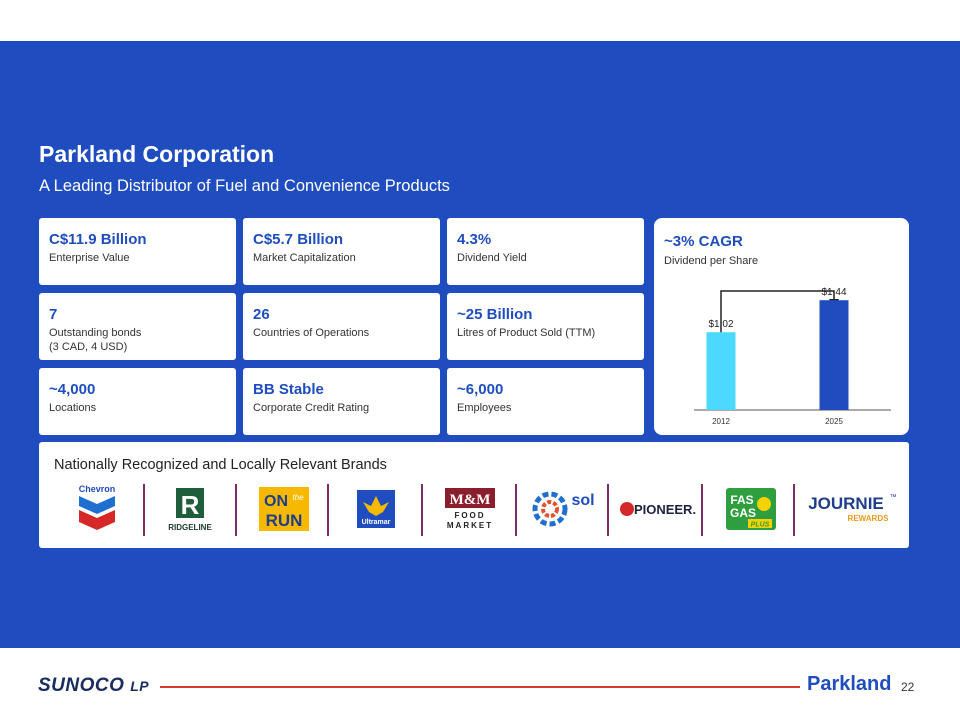 The height and width of the screenshot is (720, 960). Describe the element at coordinates (743, 513) in the screenshot. I see `fas-gas-gas: GAS` at that location.